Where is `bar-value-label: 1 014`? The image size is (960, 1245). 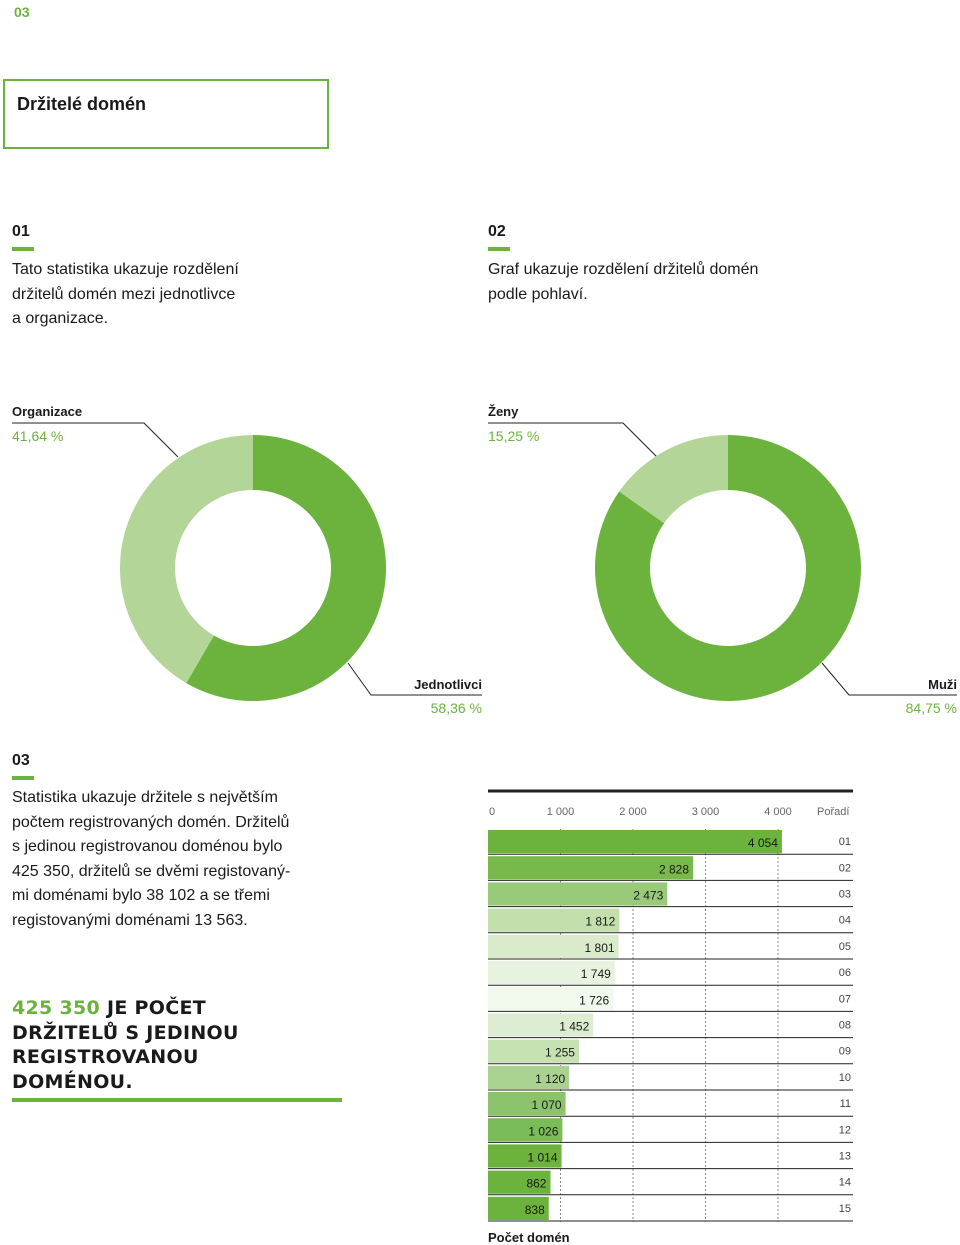
bar-value-label: 1 014 is located at coordinates (542, 1158).